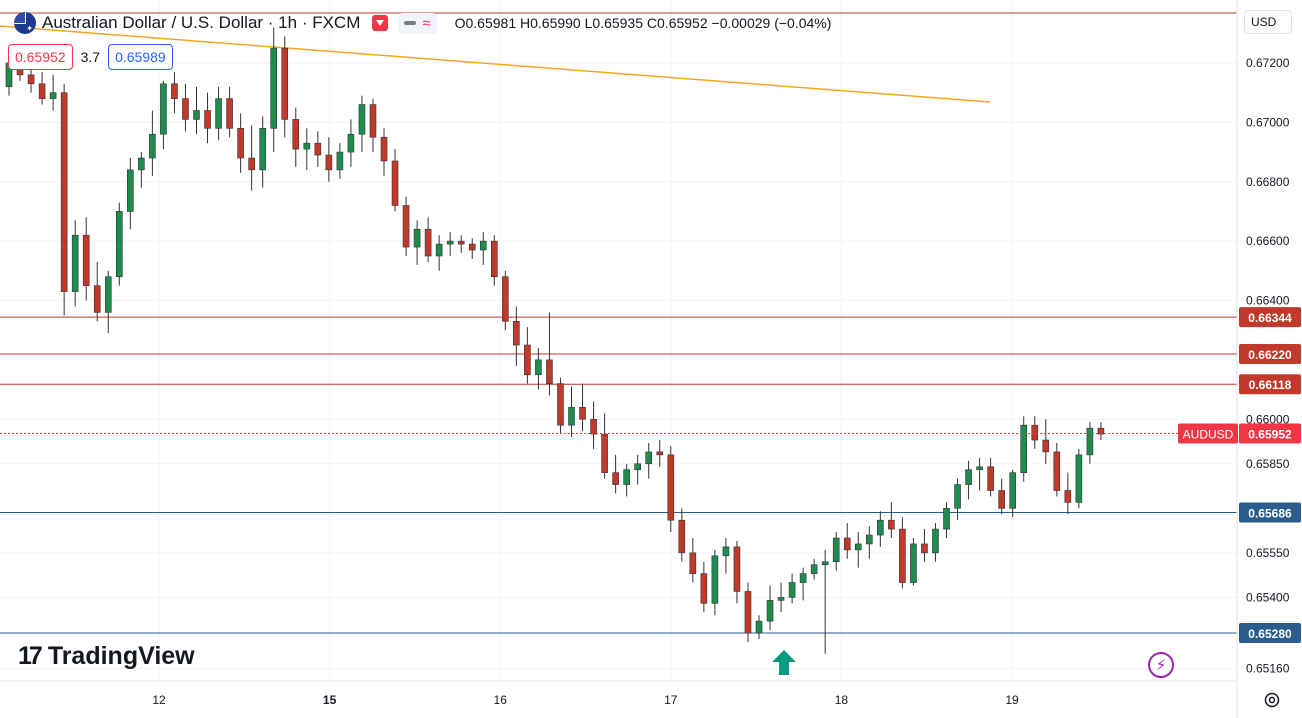  Describe the element at coordinates (417, 23) in the screenshot. I see `indicator-toggle: ≈` at that location.